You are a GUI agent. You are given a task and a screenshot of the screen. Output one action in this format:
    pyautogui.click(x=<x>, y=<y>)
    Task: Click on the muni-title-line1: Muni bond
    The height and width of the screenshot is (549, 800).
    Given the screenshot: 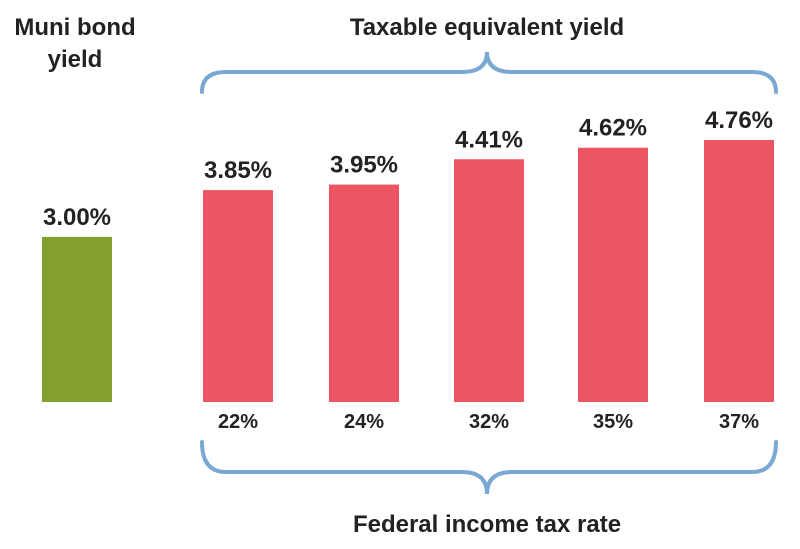 What is the action you would take?
    pyautogui.click(x=74, y=27)
    